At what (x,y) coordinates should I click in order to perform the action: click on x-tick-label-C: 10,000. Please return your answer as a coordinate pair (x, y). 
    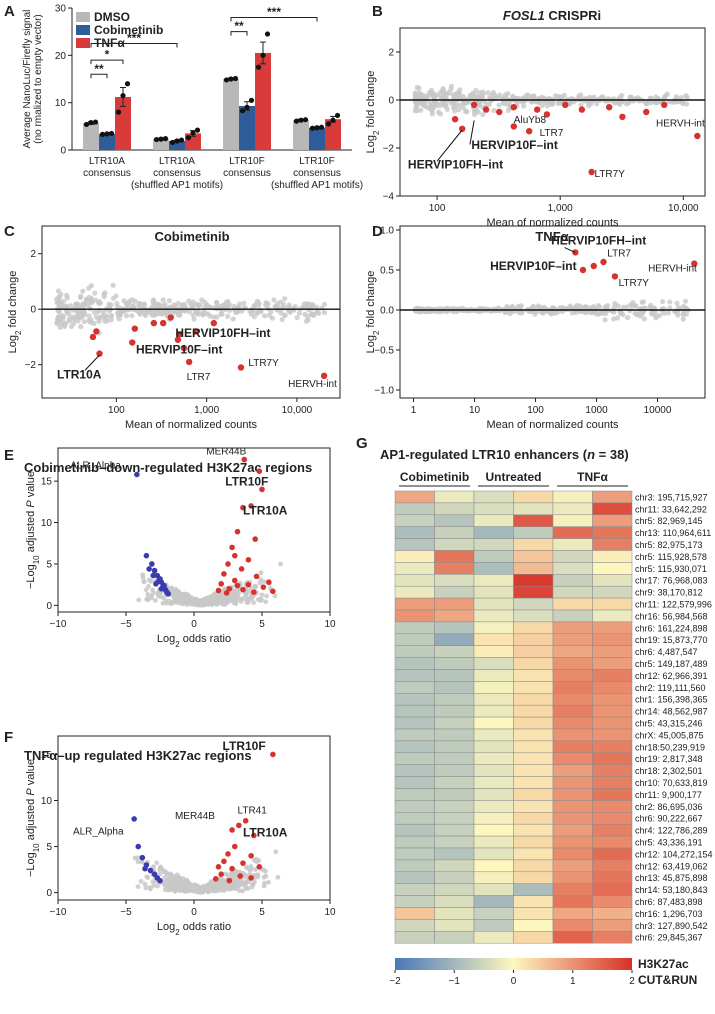
    Looking at the image, I should click on (297, 410).